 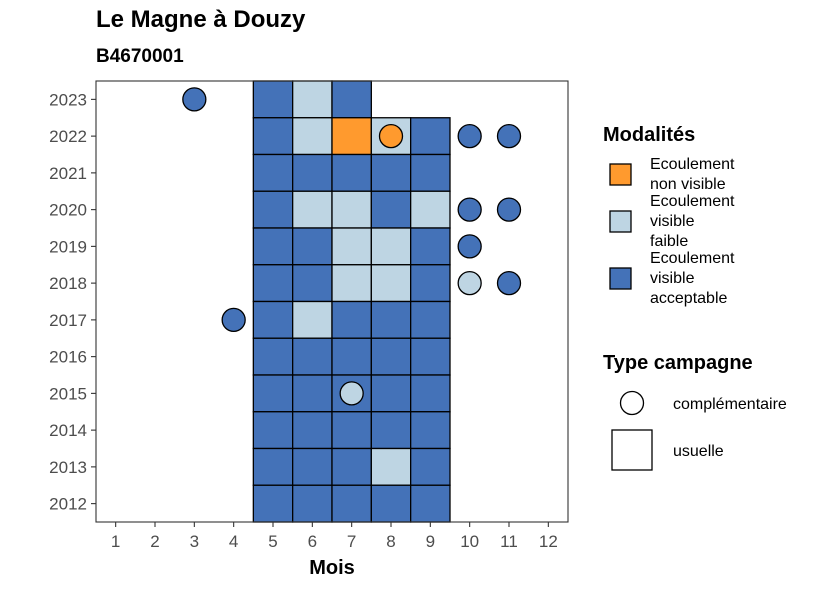 I want to click on legend-label-usuelle: usuelle, so click(x=698, y=451).